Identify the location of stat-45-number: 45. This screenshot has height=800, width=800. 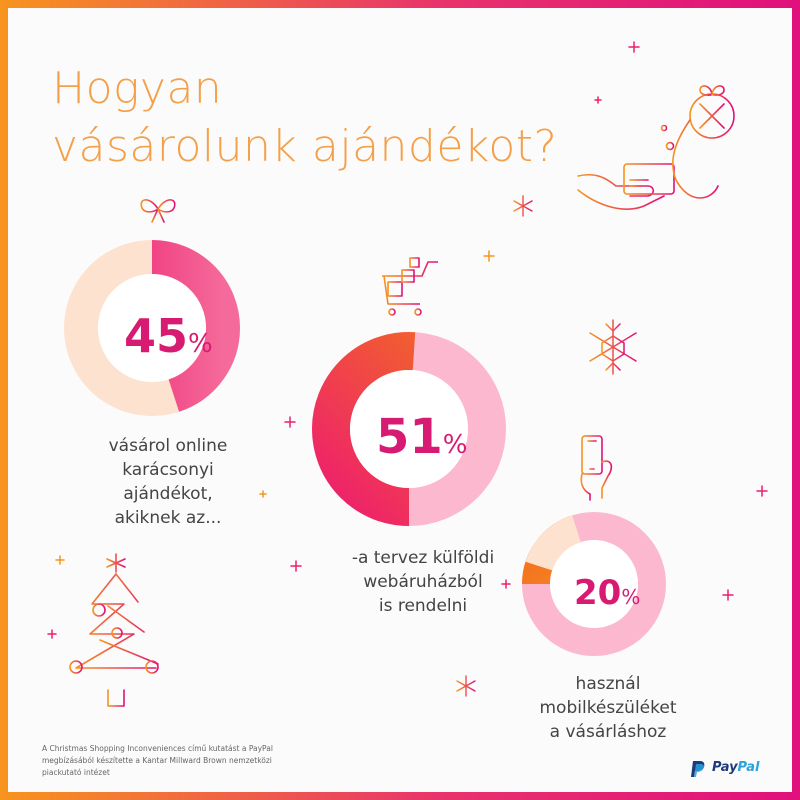
(156, 336).